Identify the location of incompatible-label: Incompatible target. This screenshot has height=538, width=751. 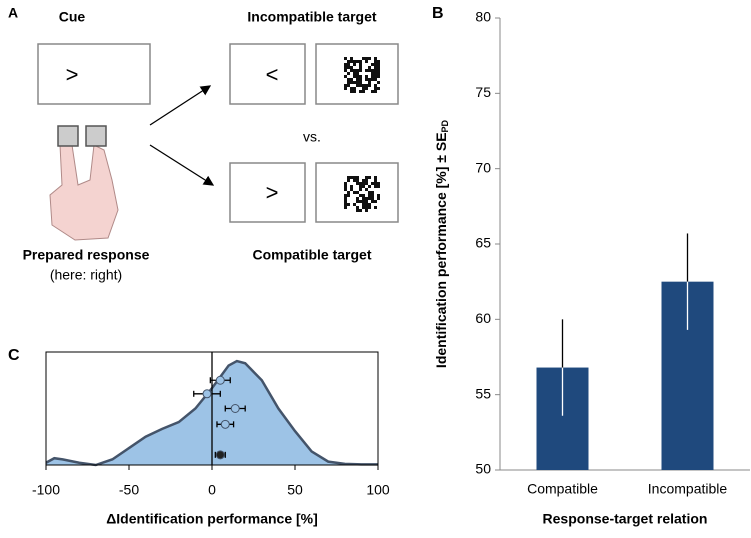
(311, 17).